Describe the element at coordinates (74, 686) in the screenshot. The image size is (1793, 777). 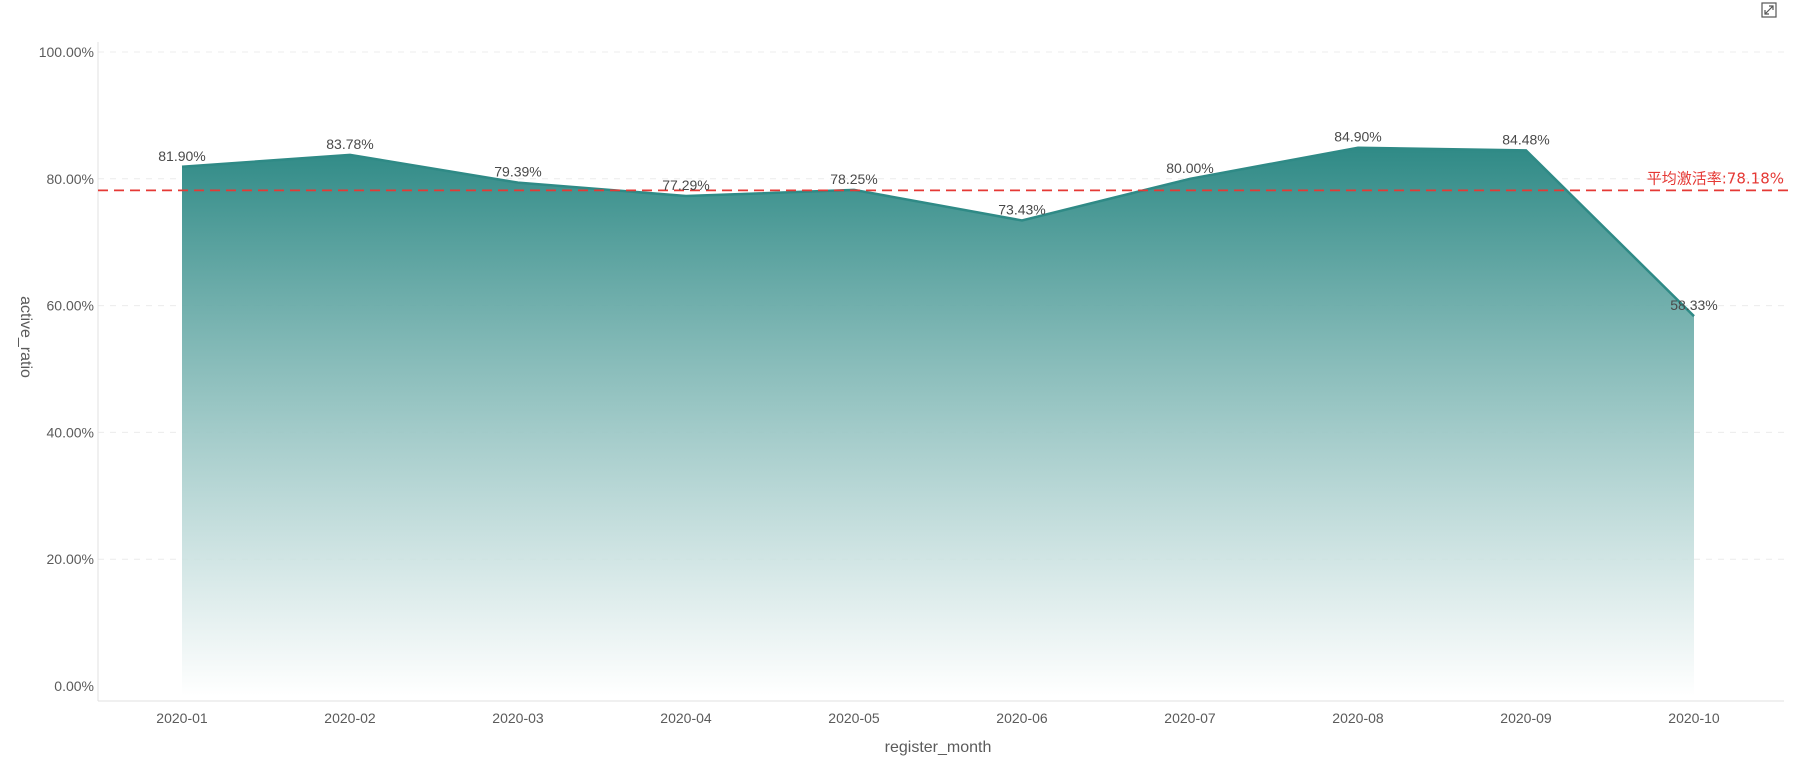
I see `y-tick-label: 0.00%` at that location.